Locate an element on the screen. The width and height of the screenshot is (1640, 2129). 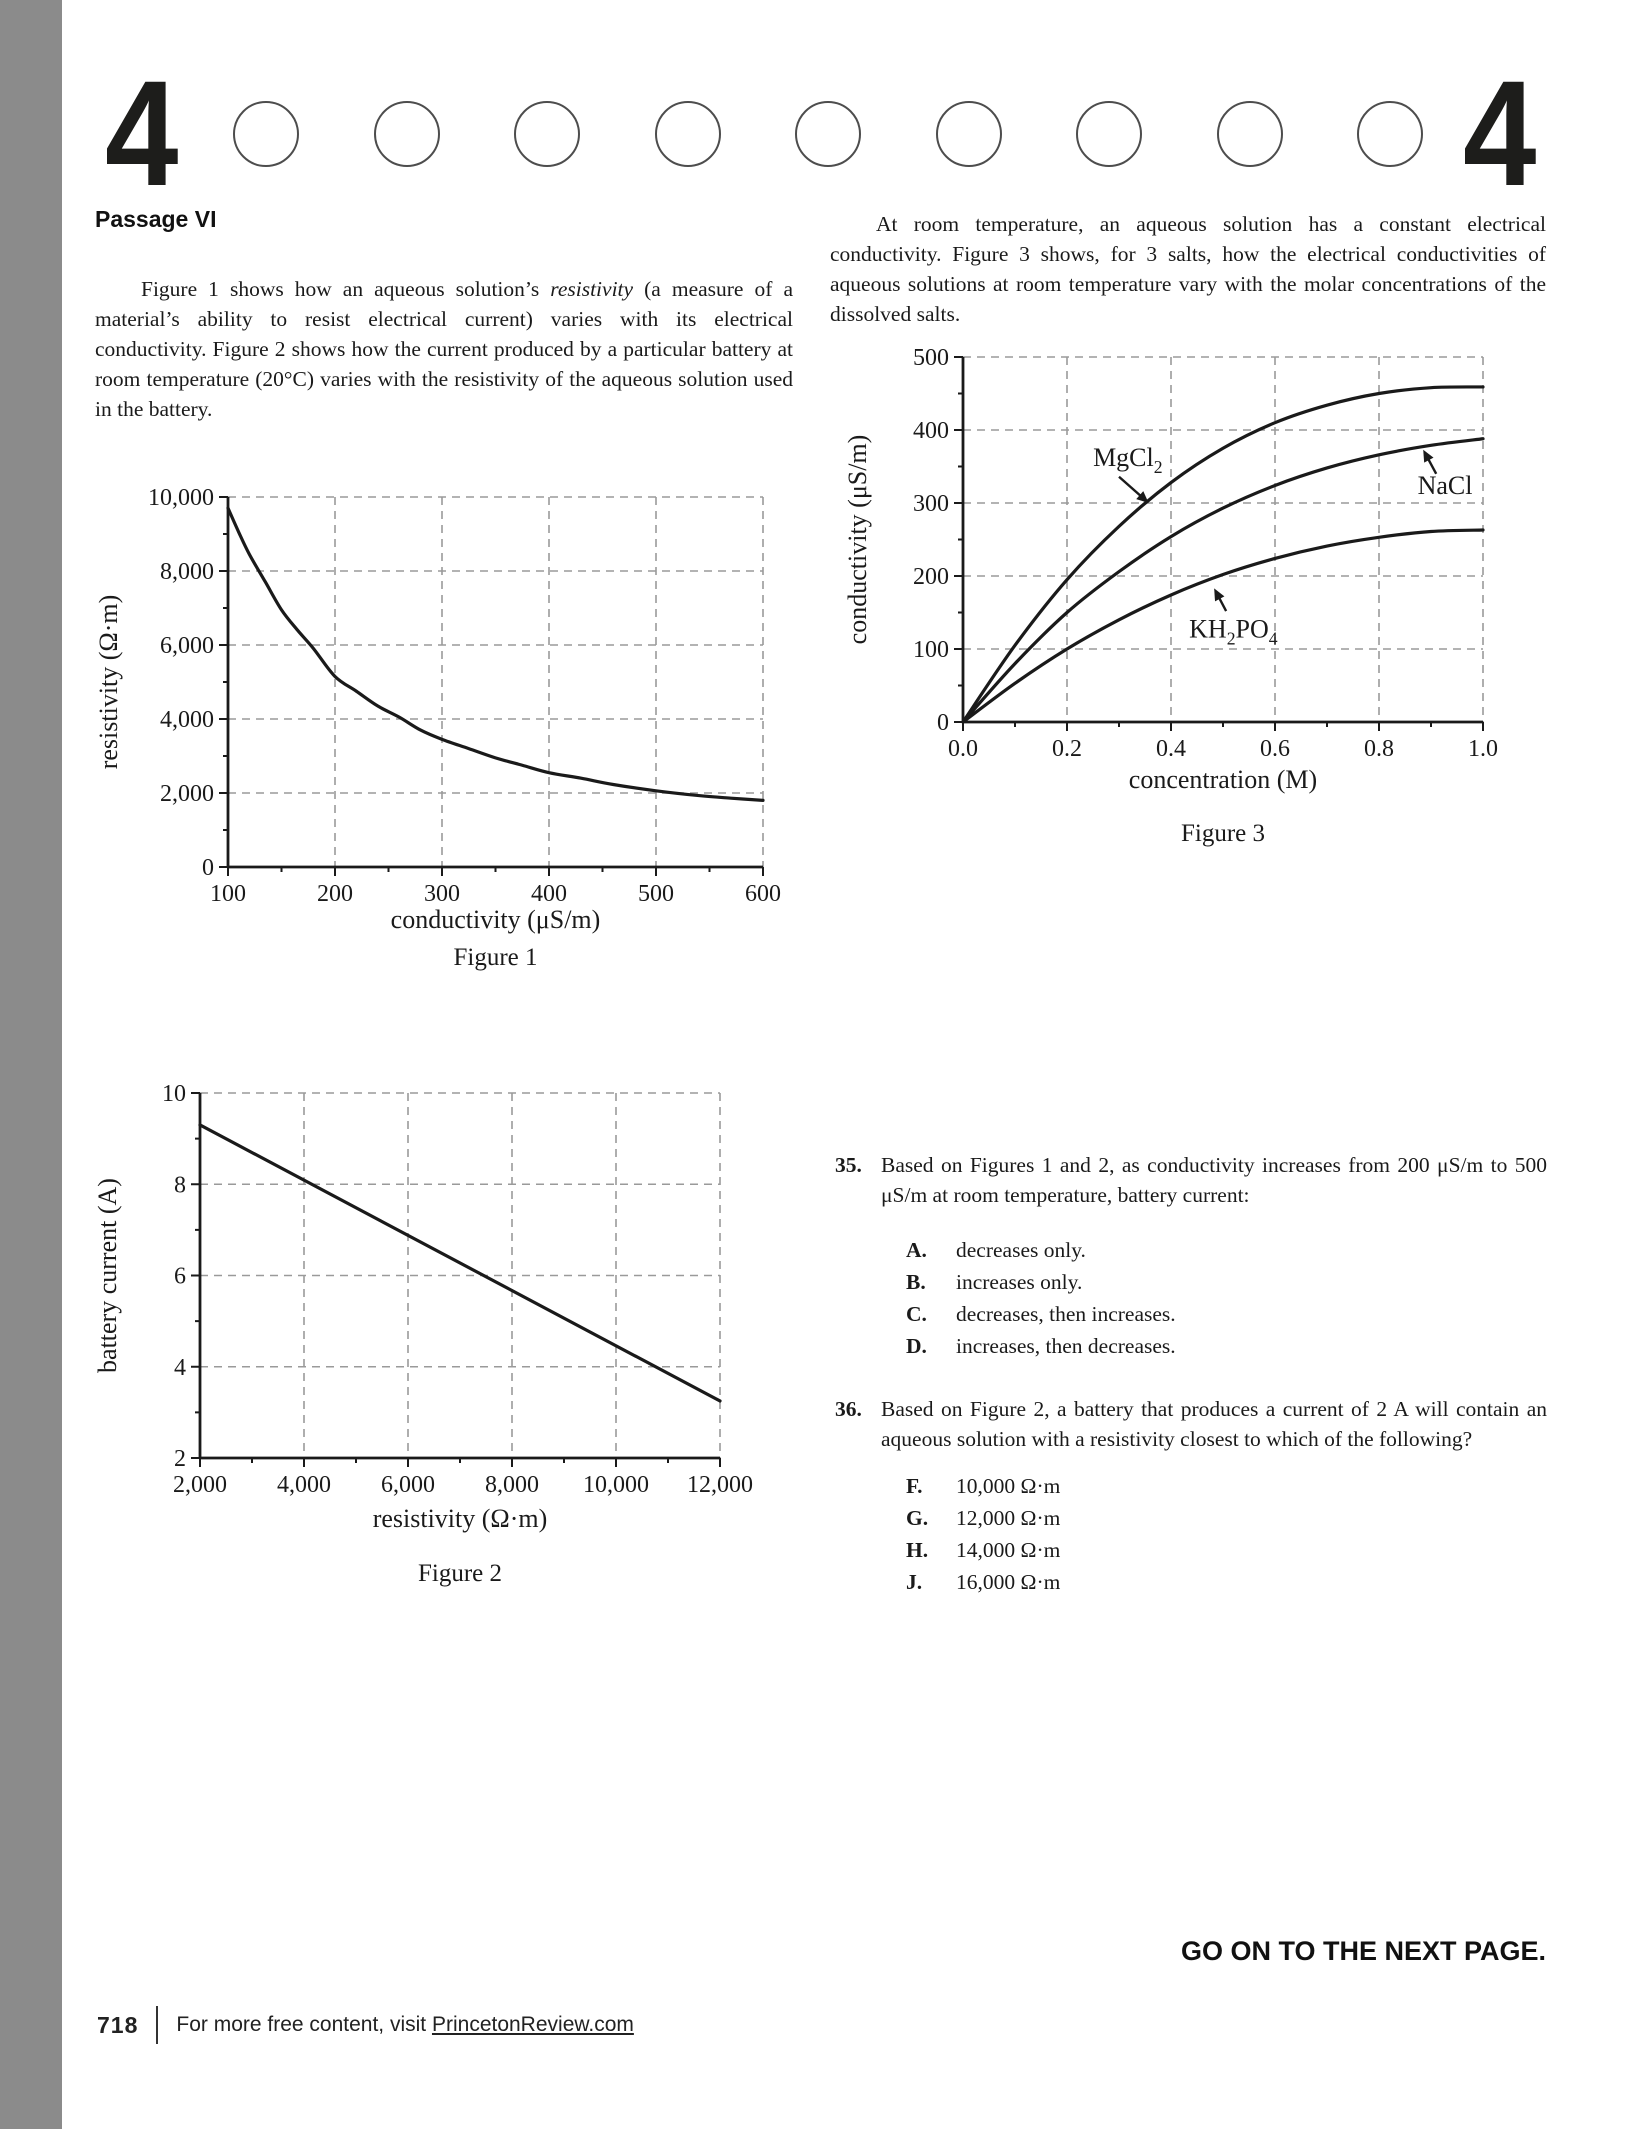
option-a: A. decreases only. is located at coordinates (1226, 1250).